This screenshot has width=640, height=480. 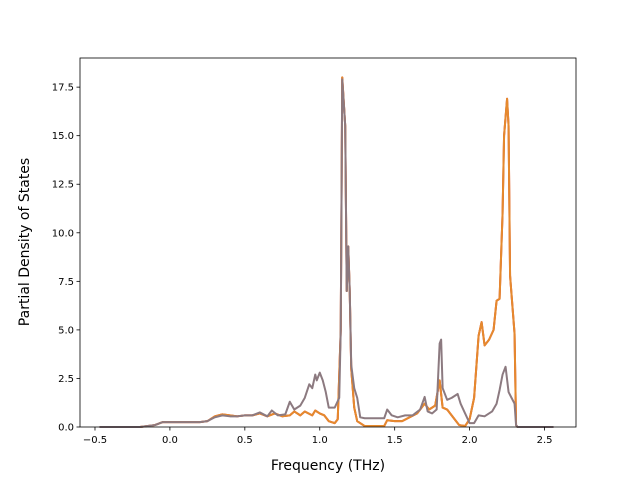 I want to click on y-tick-label: 0.0, so click(x=66, y=428).